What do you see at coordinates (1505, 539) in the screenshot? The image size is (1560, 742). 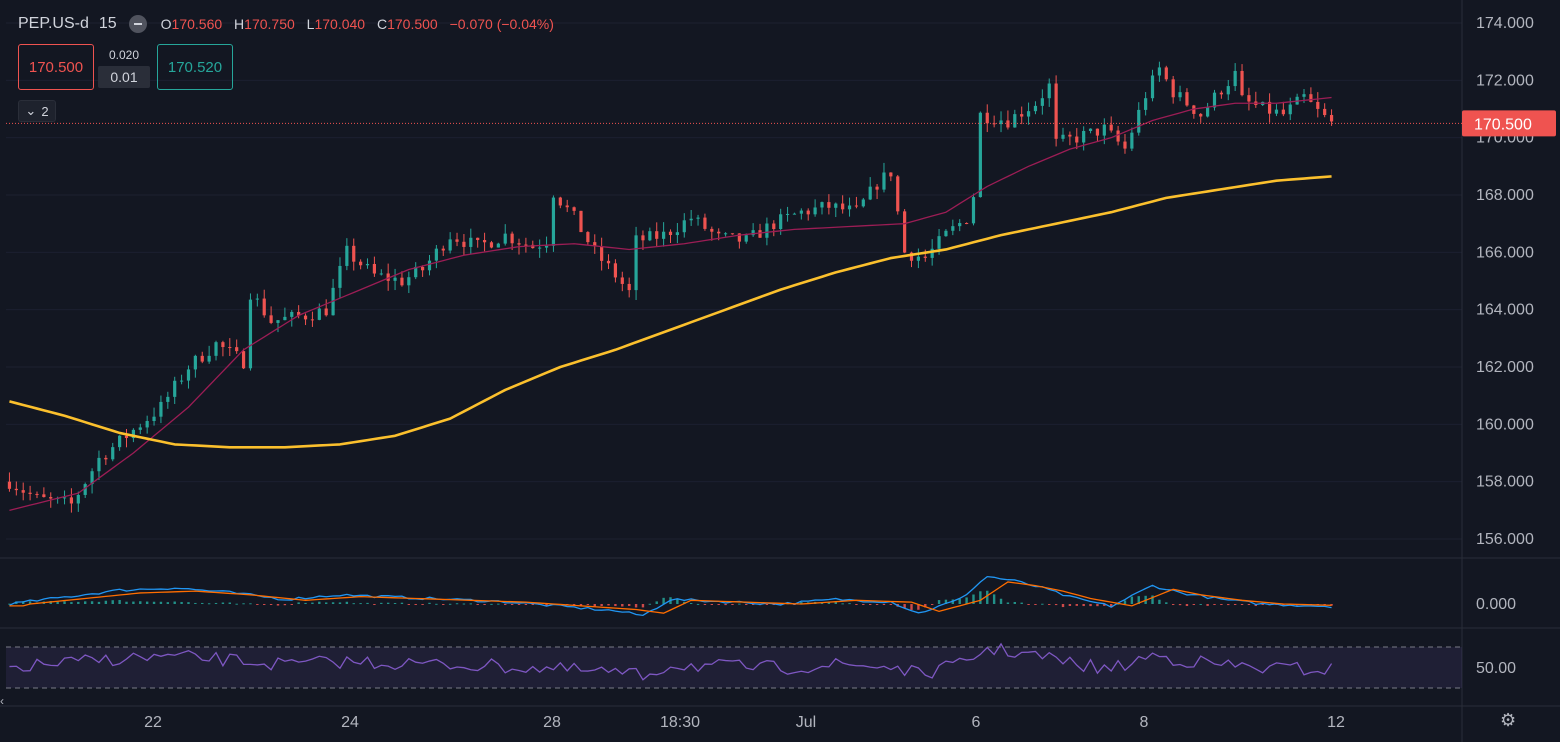 I see `price-tick-label: 156.000` at bounding box center [1505, 539].